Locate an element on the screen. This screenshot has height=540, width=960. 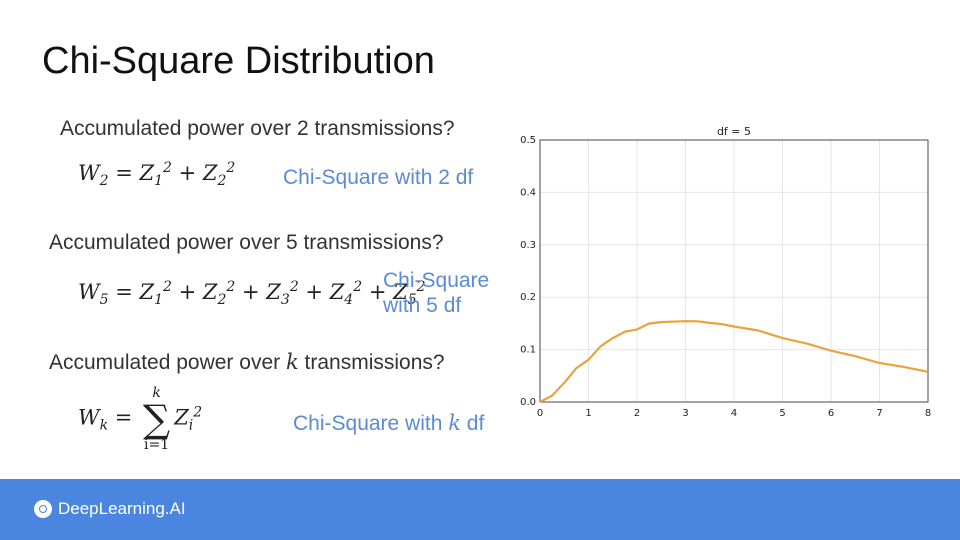
brand-name: DeepLearning.AI is located at coordinates (122, 508).